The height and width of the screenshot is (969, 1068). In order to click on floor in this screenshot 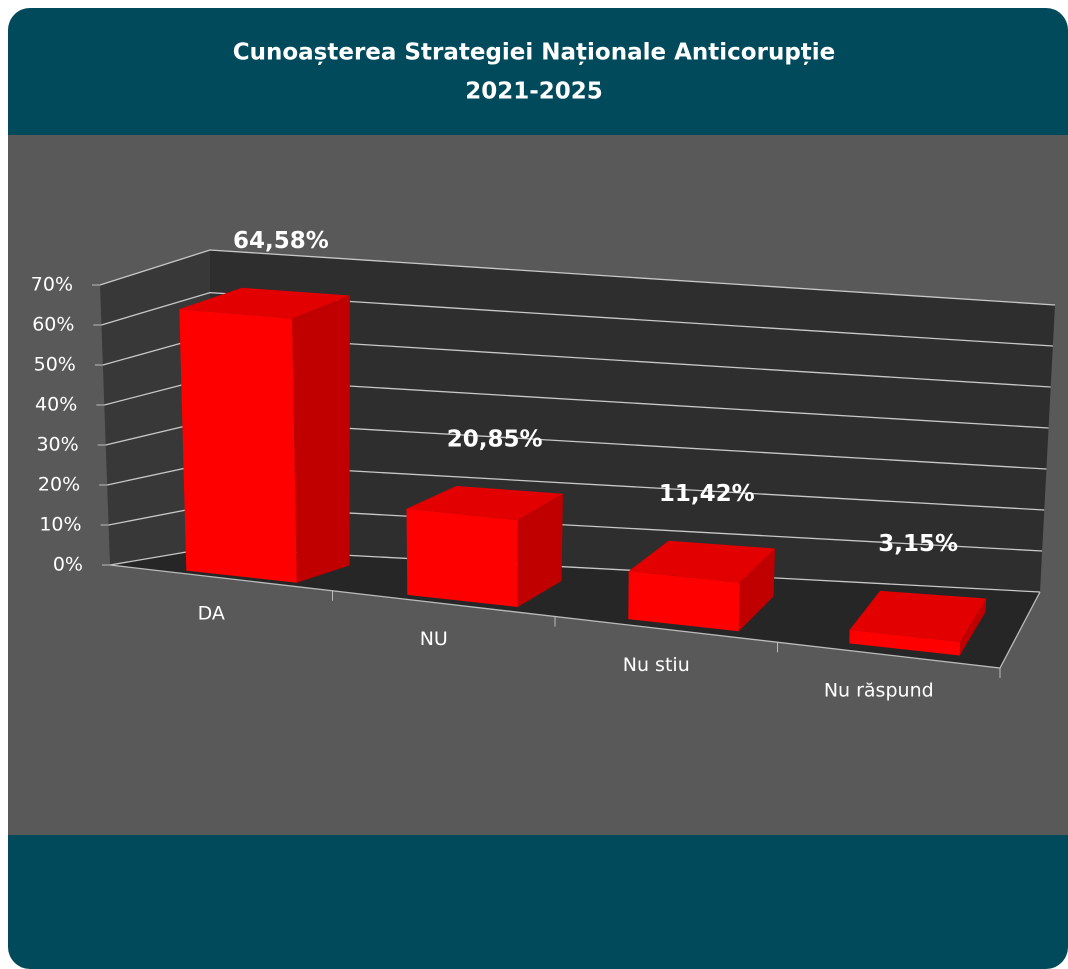, I will do `click(575, 608)`.